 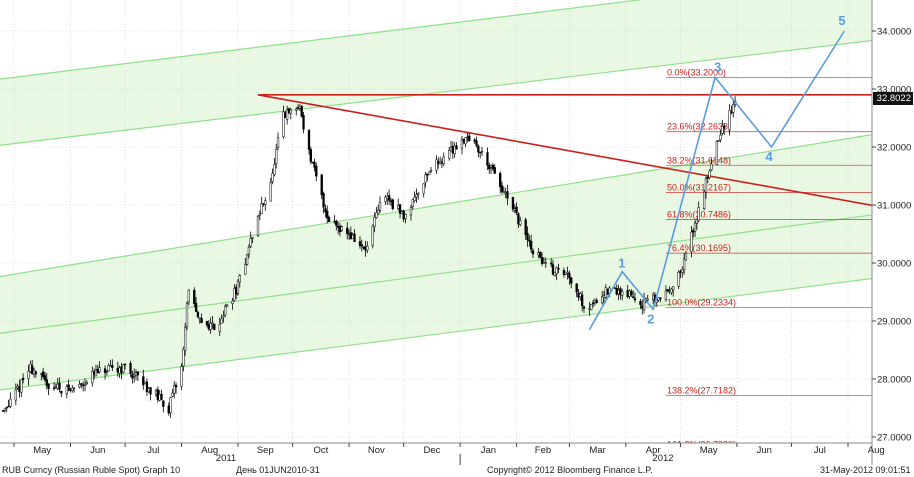 I want to click on x-tick-label: Jun, so click(x=764, y=450).